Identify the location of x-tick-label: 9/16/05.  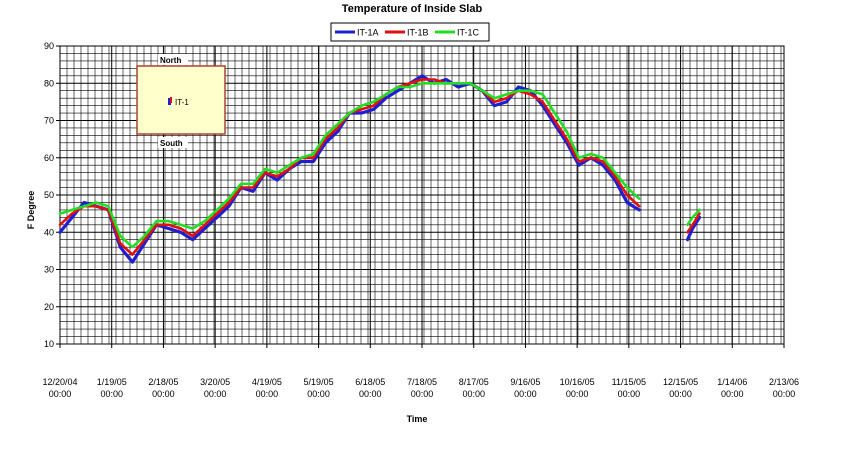
(525, 382).